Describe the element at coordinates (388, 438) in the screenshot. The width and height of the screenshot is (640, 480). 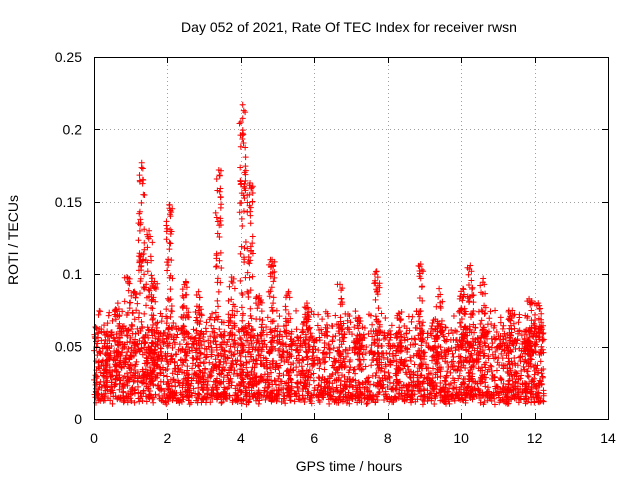
I see `x-tick-label: 8` at that location.